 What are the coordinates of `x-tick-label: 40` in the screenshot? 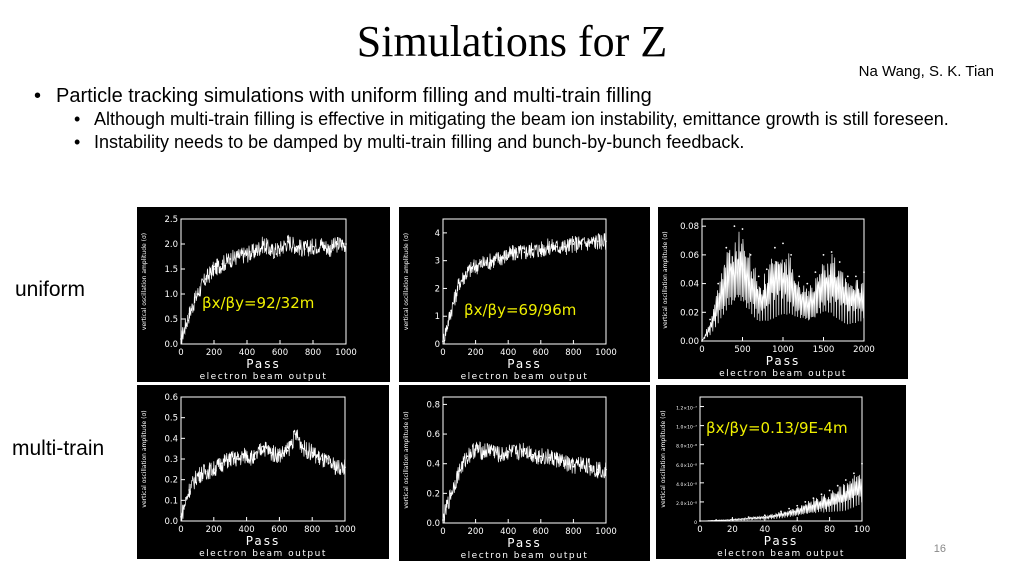 It's located at (764, 530).